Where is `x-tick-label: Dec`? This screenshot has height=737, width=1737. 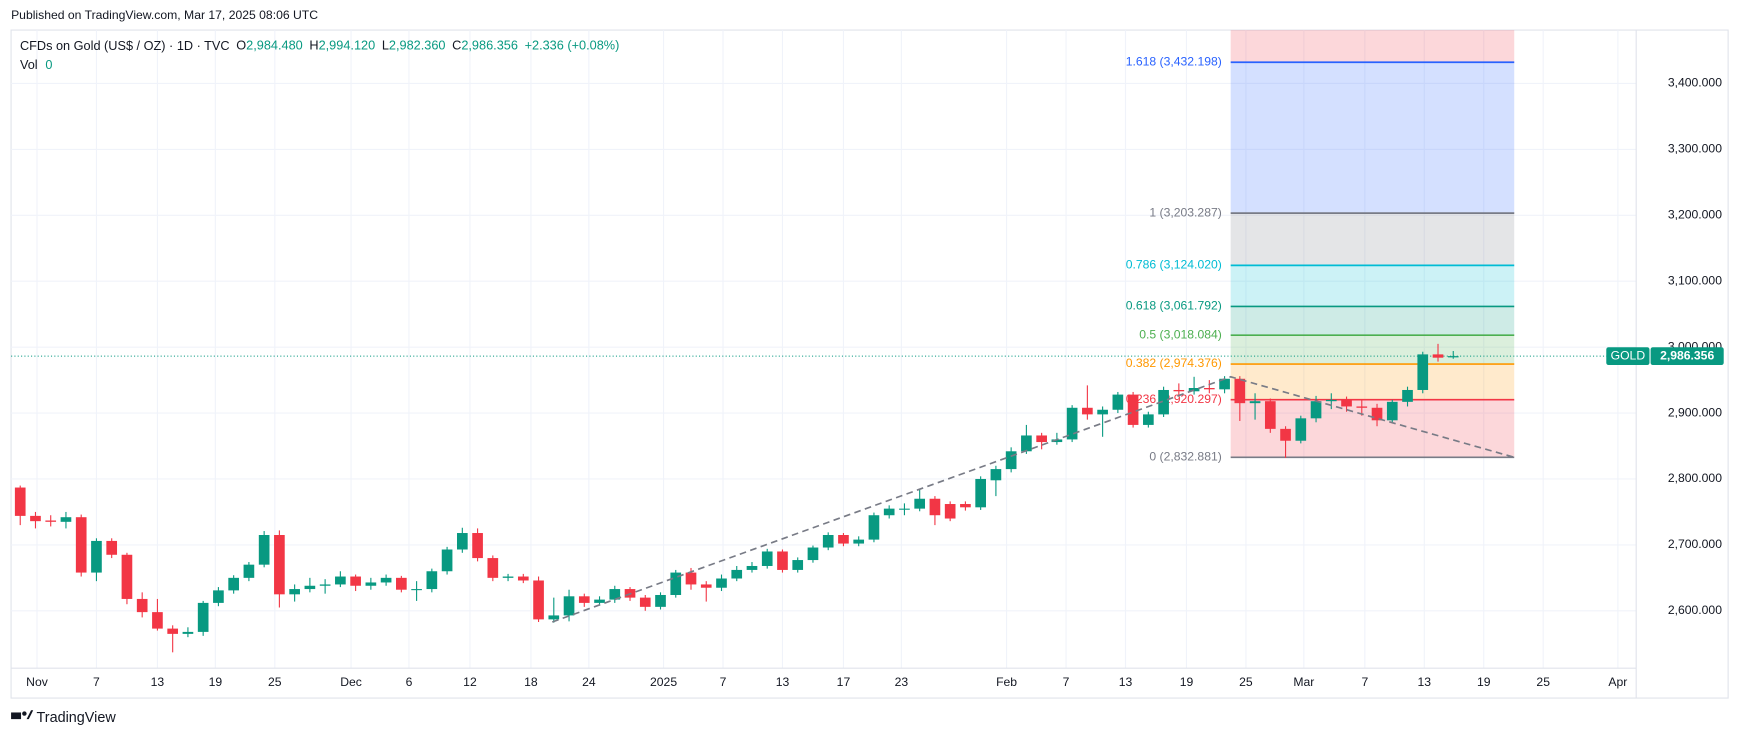
x-tick-label: Dec is located at coordinates (351, 682).